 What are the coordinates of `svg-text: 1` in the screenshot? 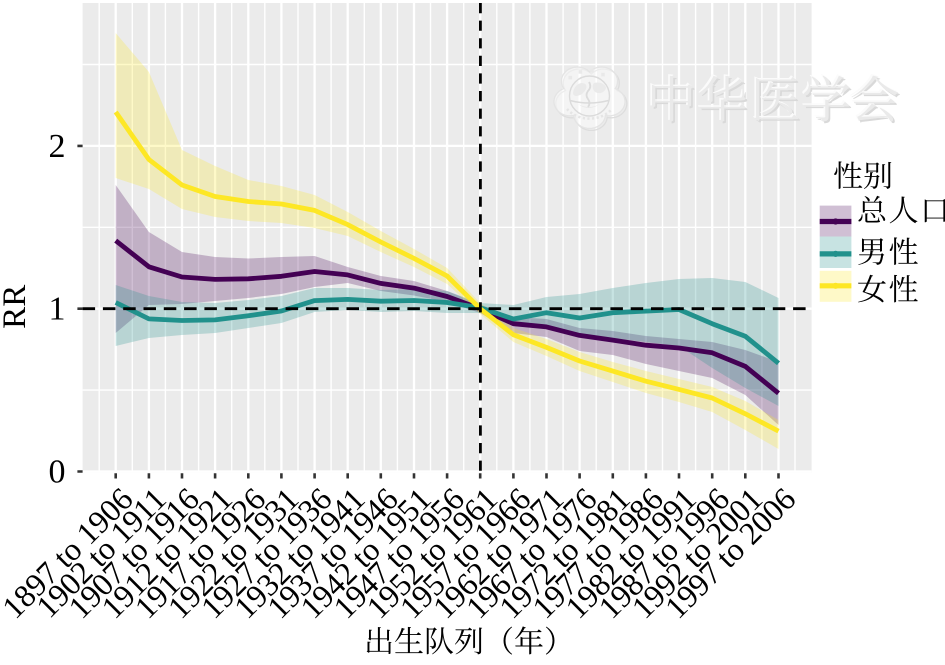 It's located at (57, 309).